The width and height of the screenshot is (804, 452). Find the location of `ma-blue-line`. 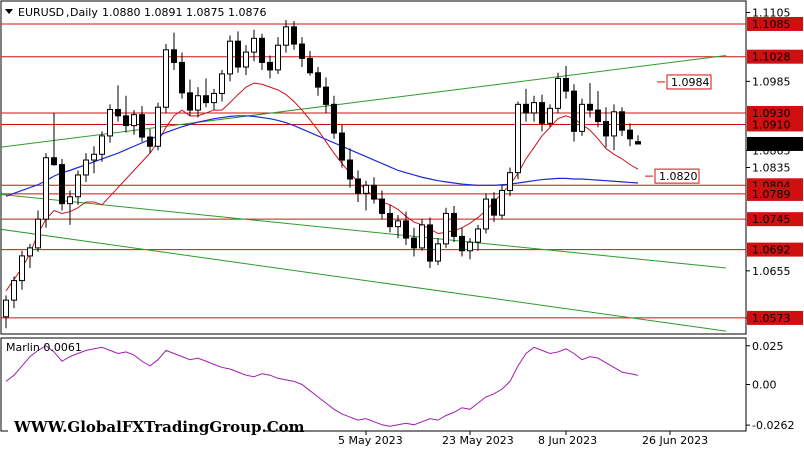

ma-blue-line is located at coordinates (322, 156).